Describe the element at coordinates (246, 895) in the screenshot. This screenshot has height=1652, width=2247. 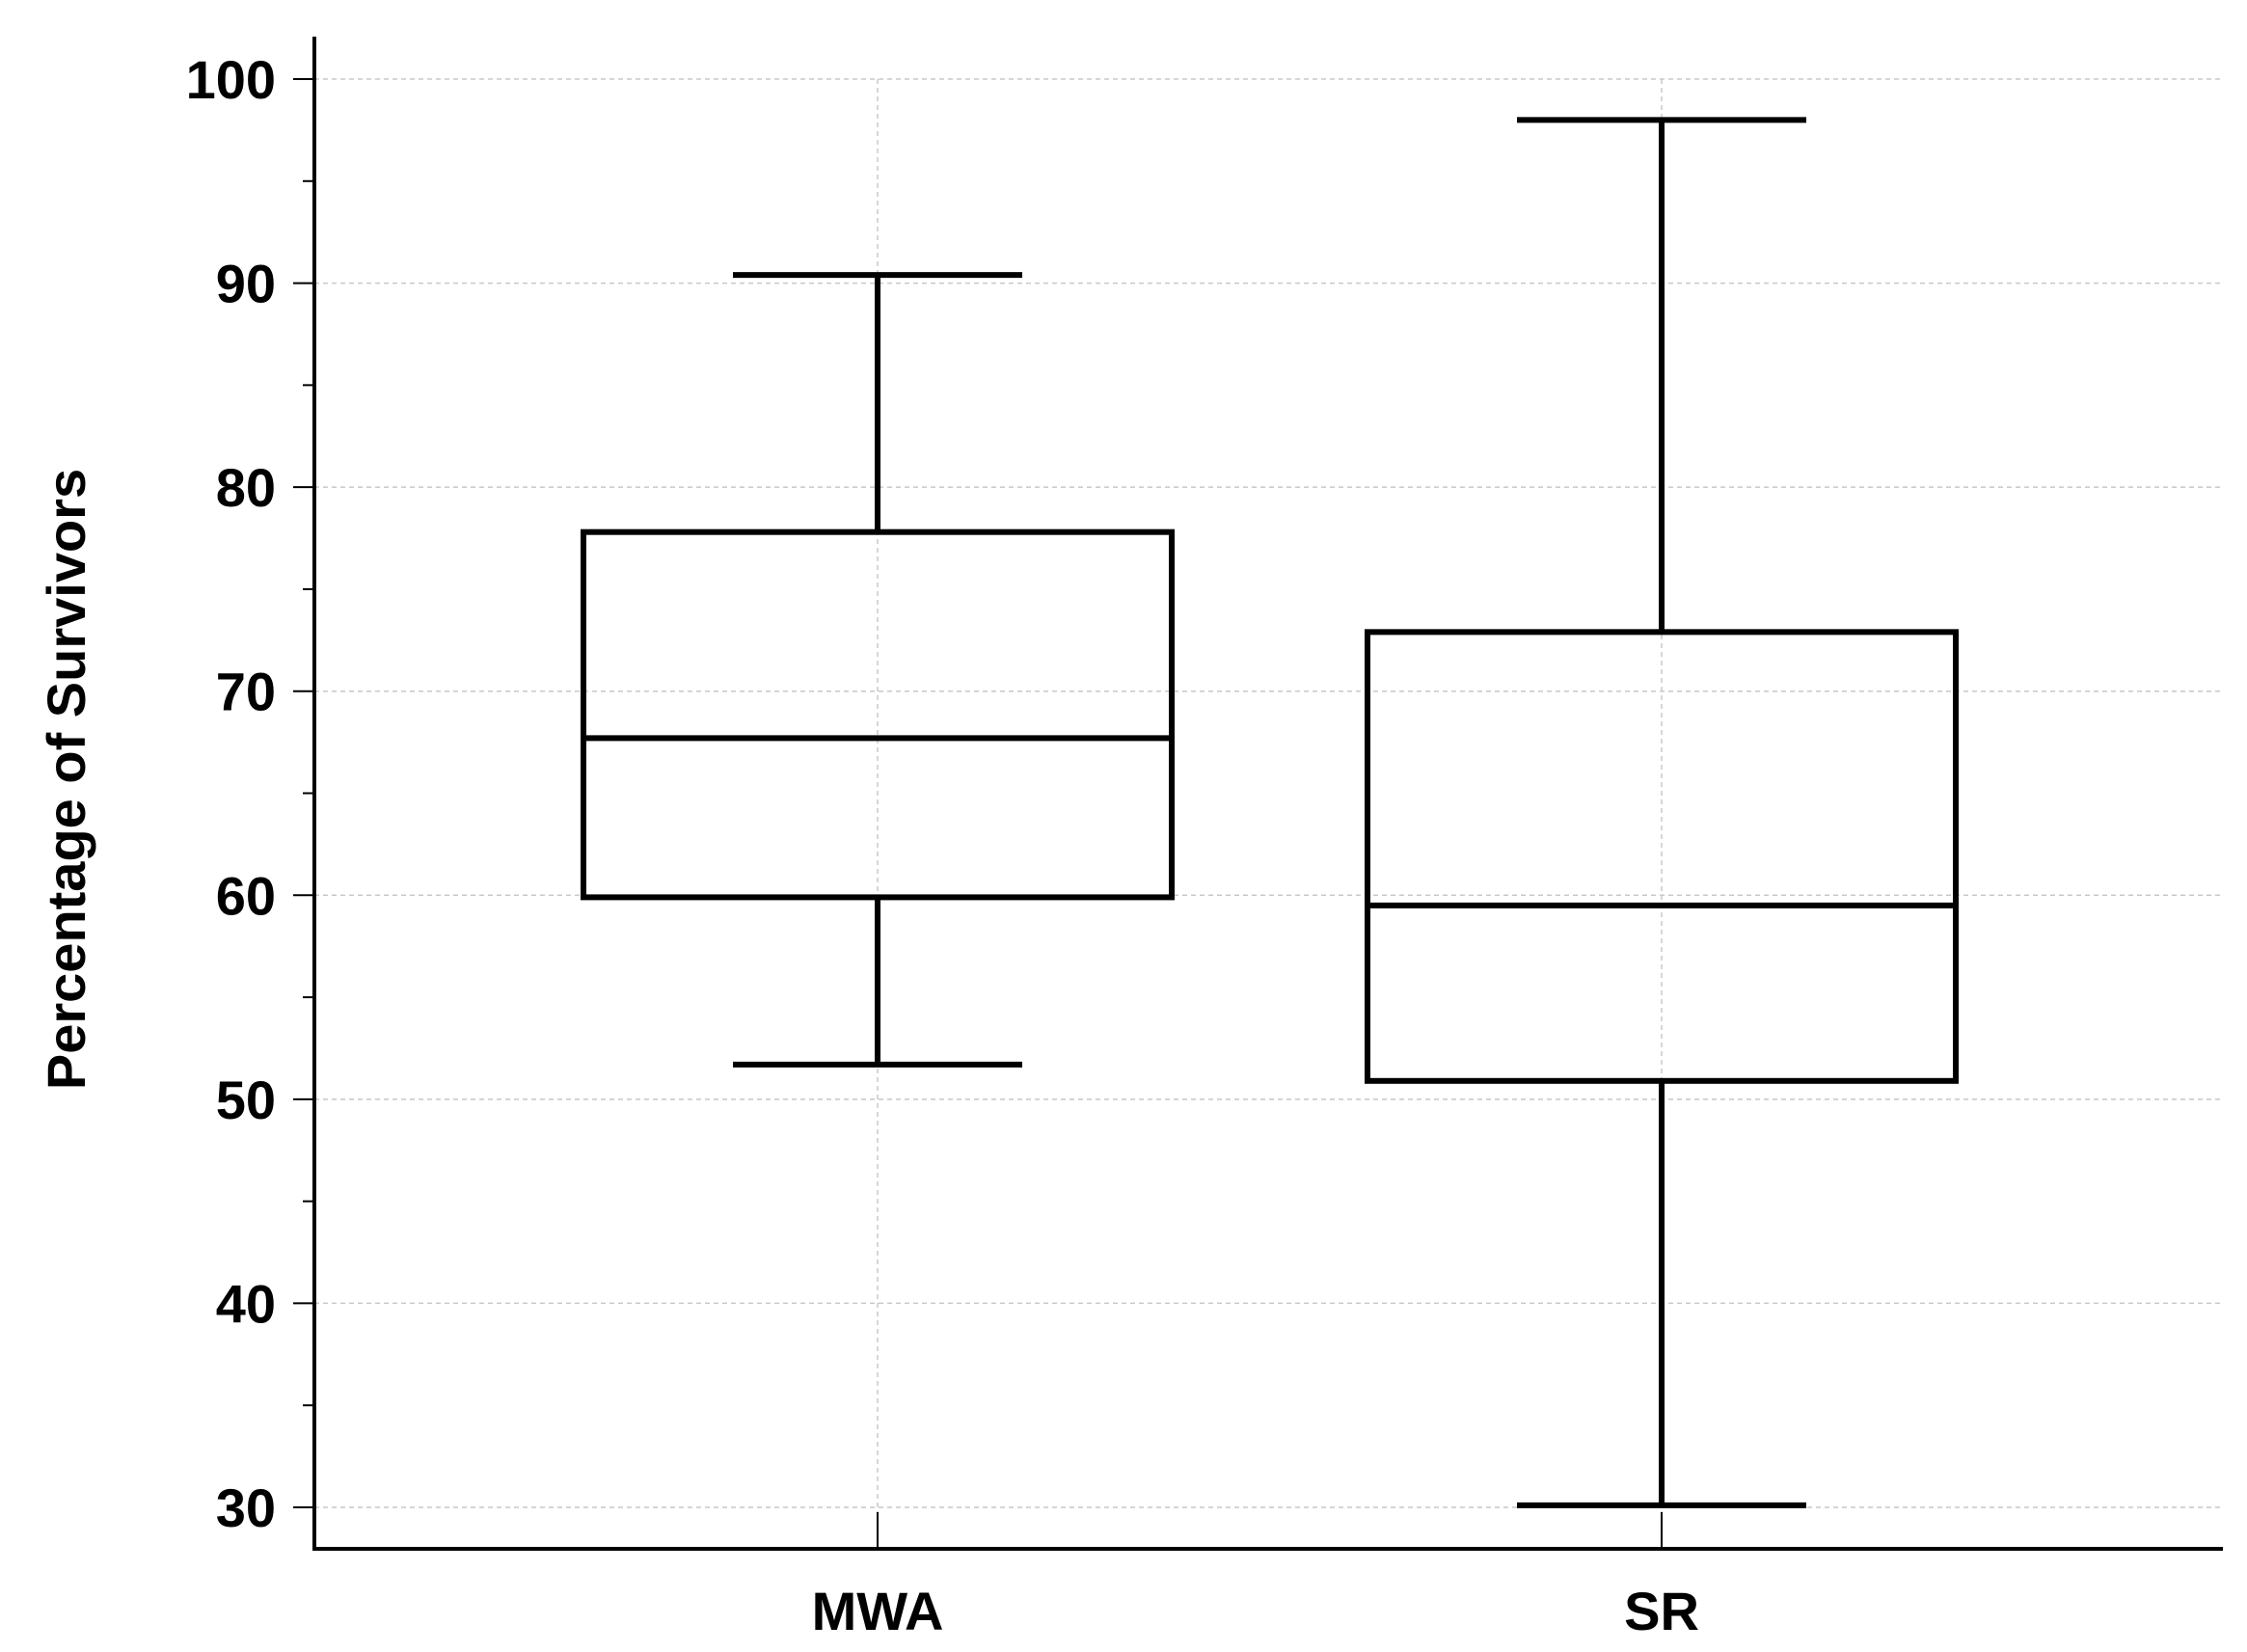
I see `y-tick-label-60: 60` at that location.